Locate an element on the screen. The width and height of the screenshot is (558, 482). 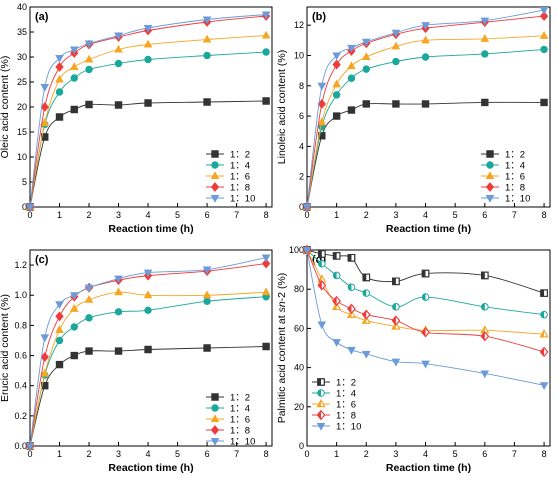
x-tick-label: 0 is located at coordinates (29, 454).